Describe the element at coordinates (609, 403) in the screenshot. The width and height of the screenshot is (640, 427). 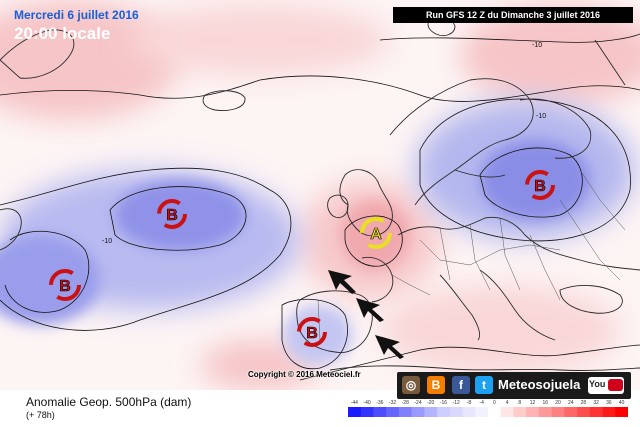
I see `scale-tick-label: 36` at that location.